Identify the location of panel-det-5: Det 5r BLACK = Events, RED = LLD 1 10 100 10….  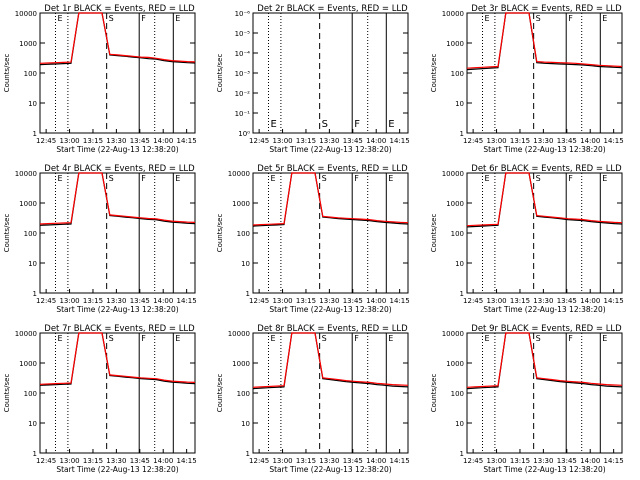
(313, 239).